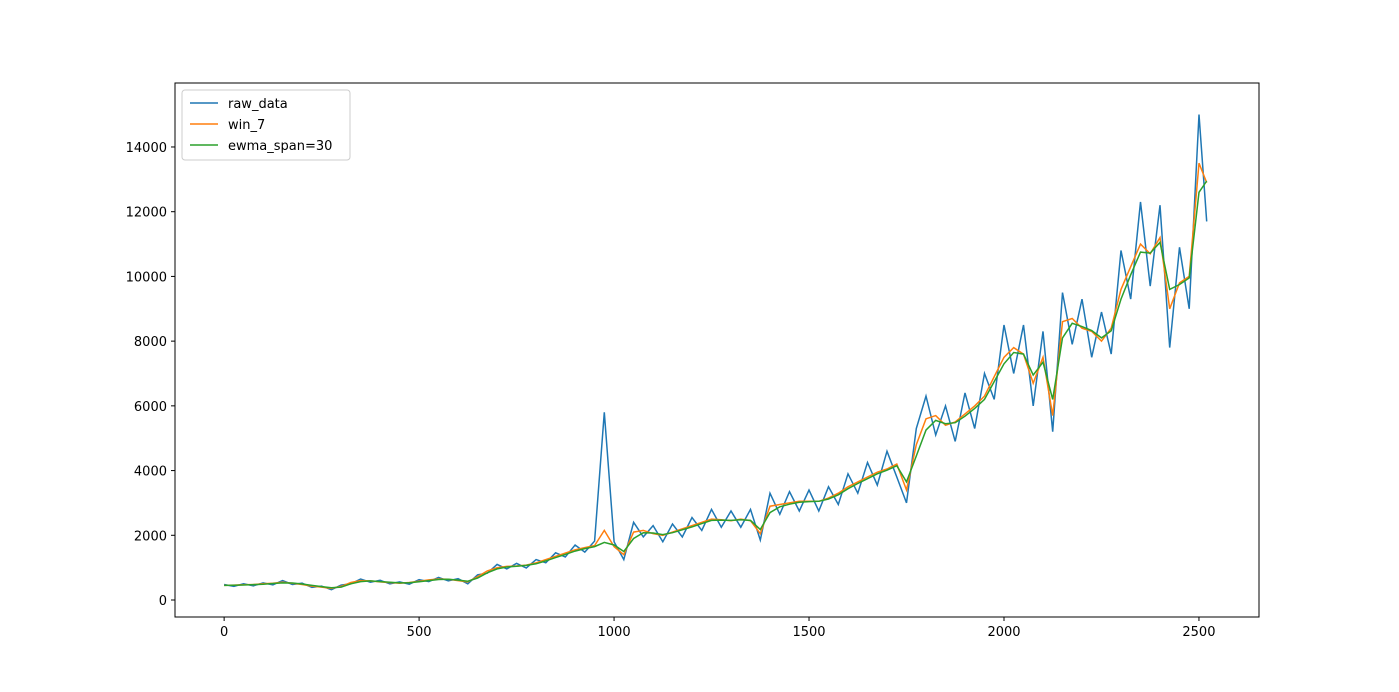 The image size is (1399, 692). Describe the element at coordinates (163, 601) in the screenshot. I see `y-tick-label: 0` at that location.